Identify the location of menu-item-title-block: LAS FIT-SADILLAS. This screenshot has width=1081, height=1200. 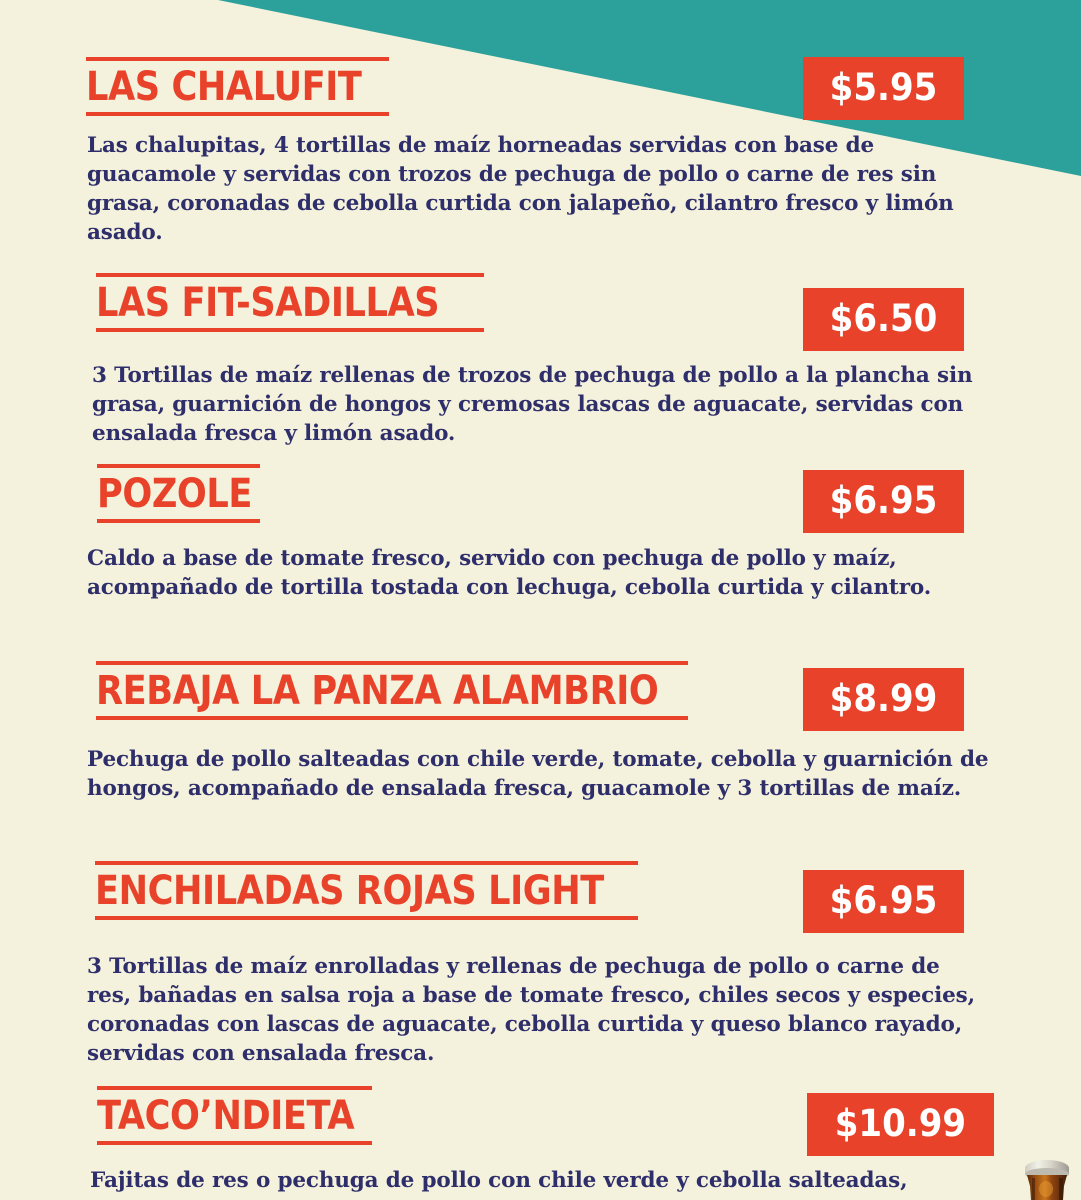
(290, 302).